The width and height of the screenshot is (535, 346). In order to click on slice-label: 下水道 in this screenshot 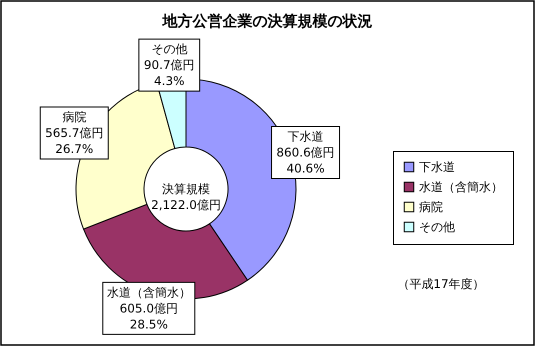, I will do `click(306, 136)`.